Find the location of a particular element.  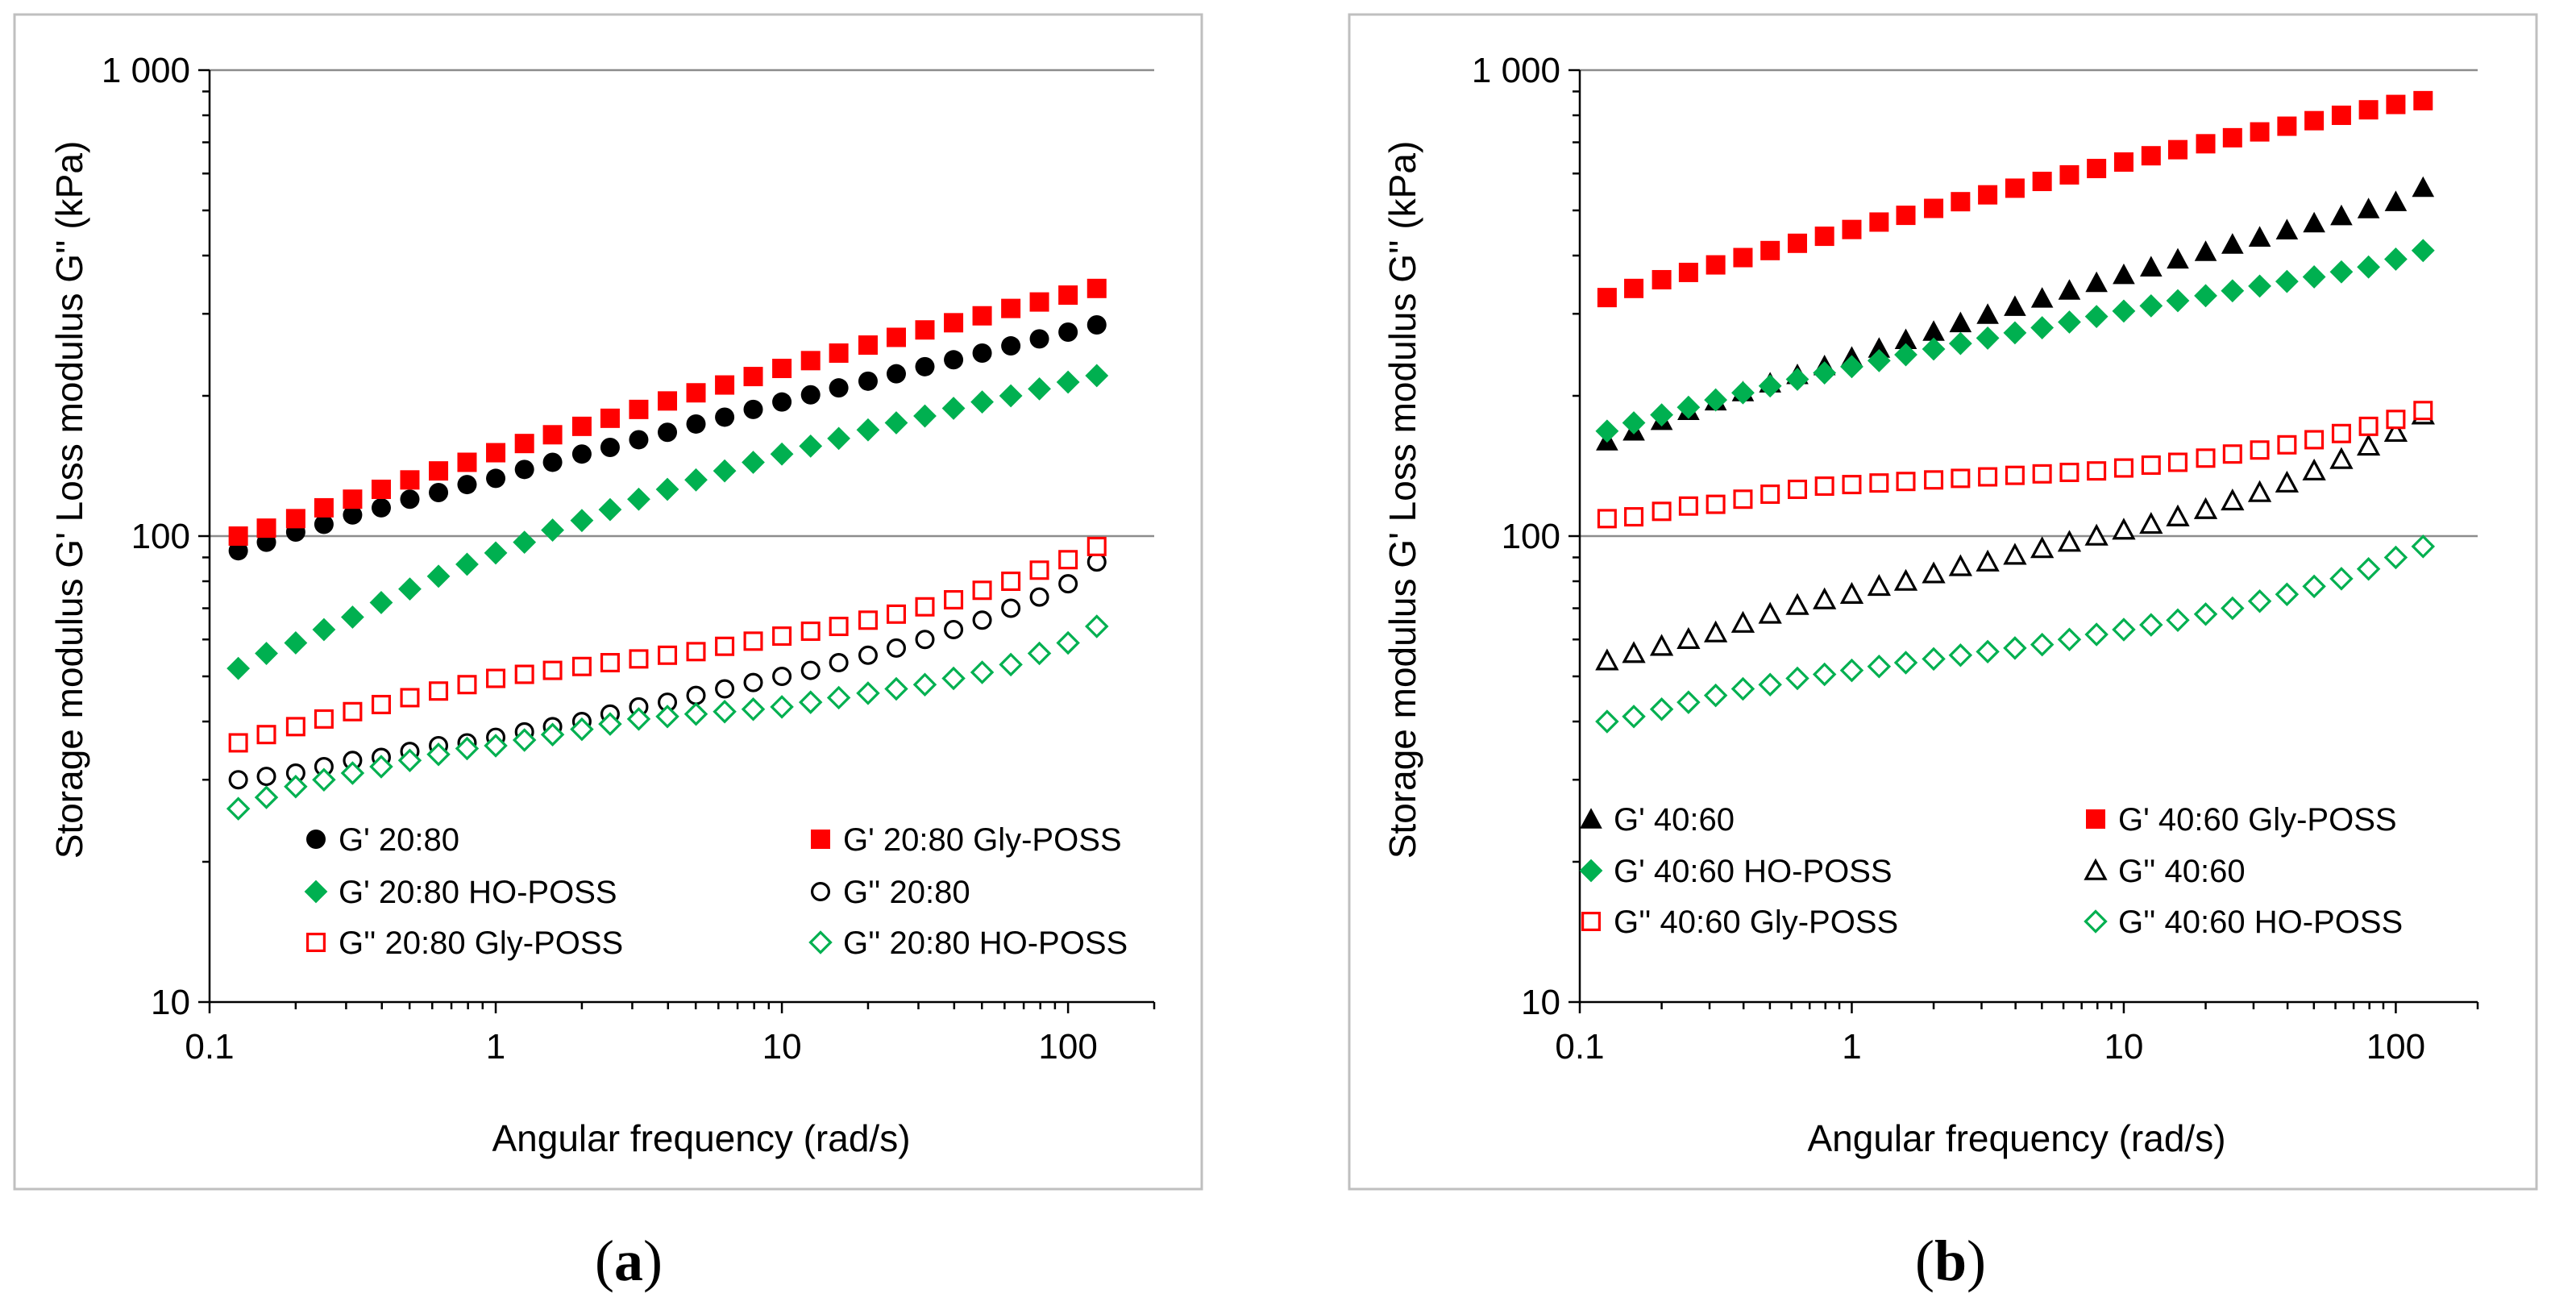

chart-a-marks is located at coordinates (667, 549).